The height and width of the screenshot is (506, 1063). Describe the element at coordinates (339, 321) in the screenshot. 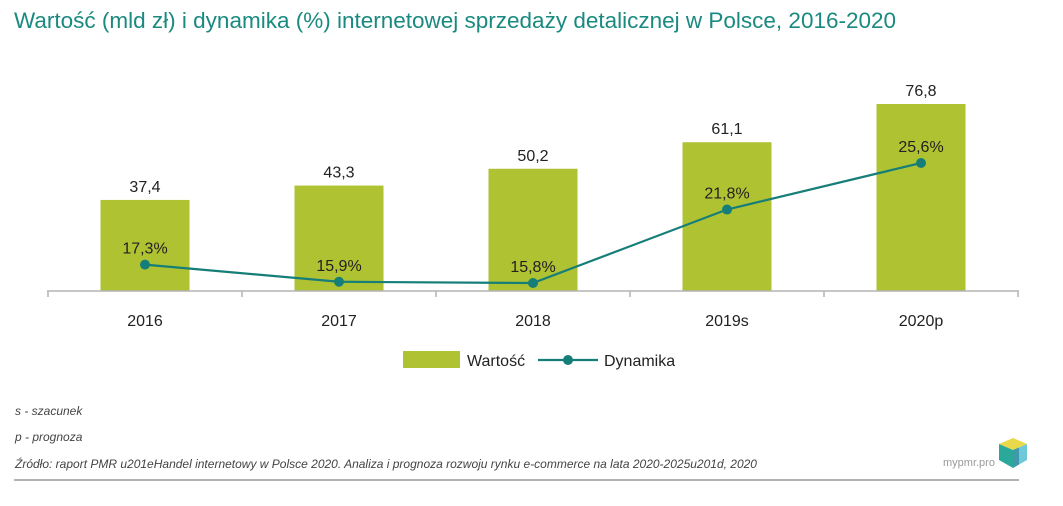

I see `category-label: 2017` at that location.